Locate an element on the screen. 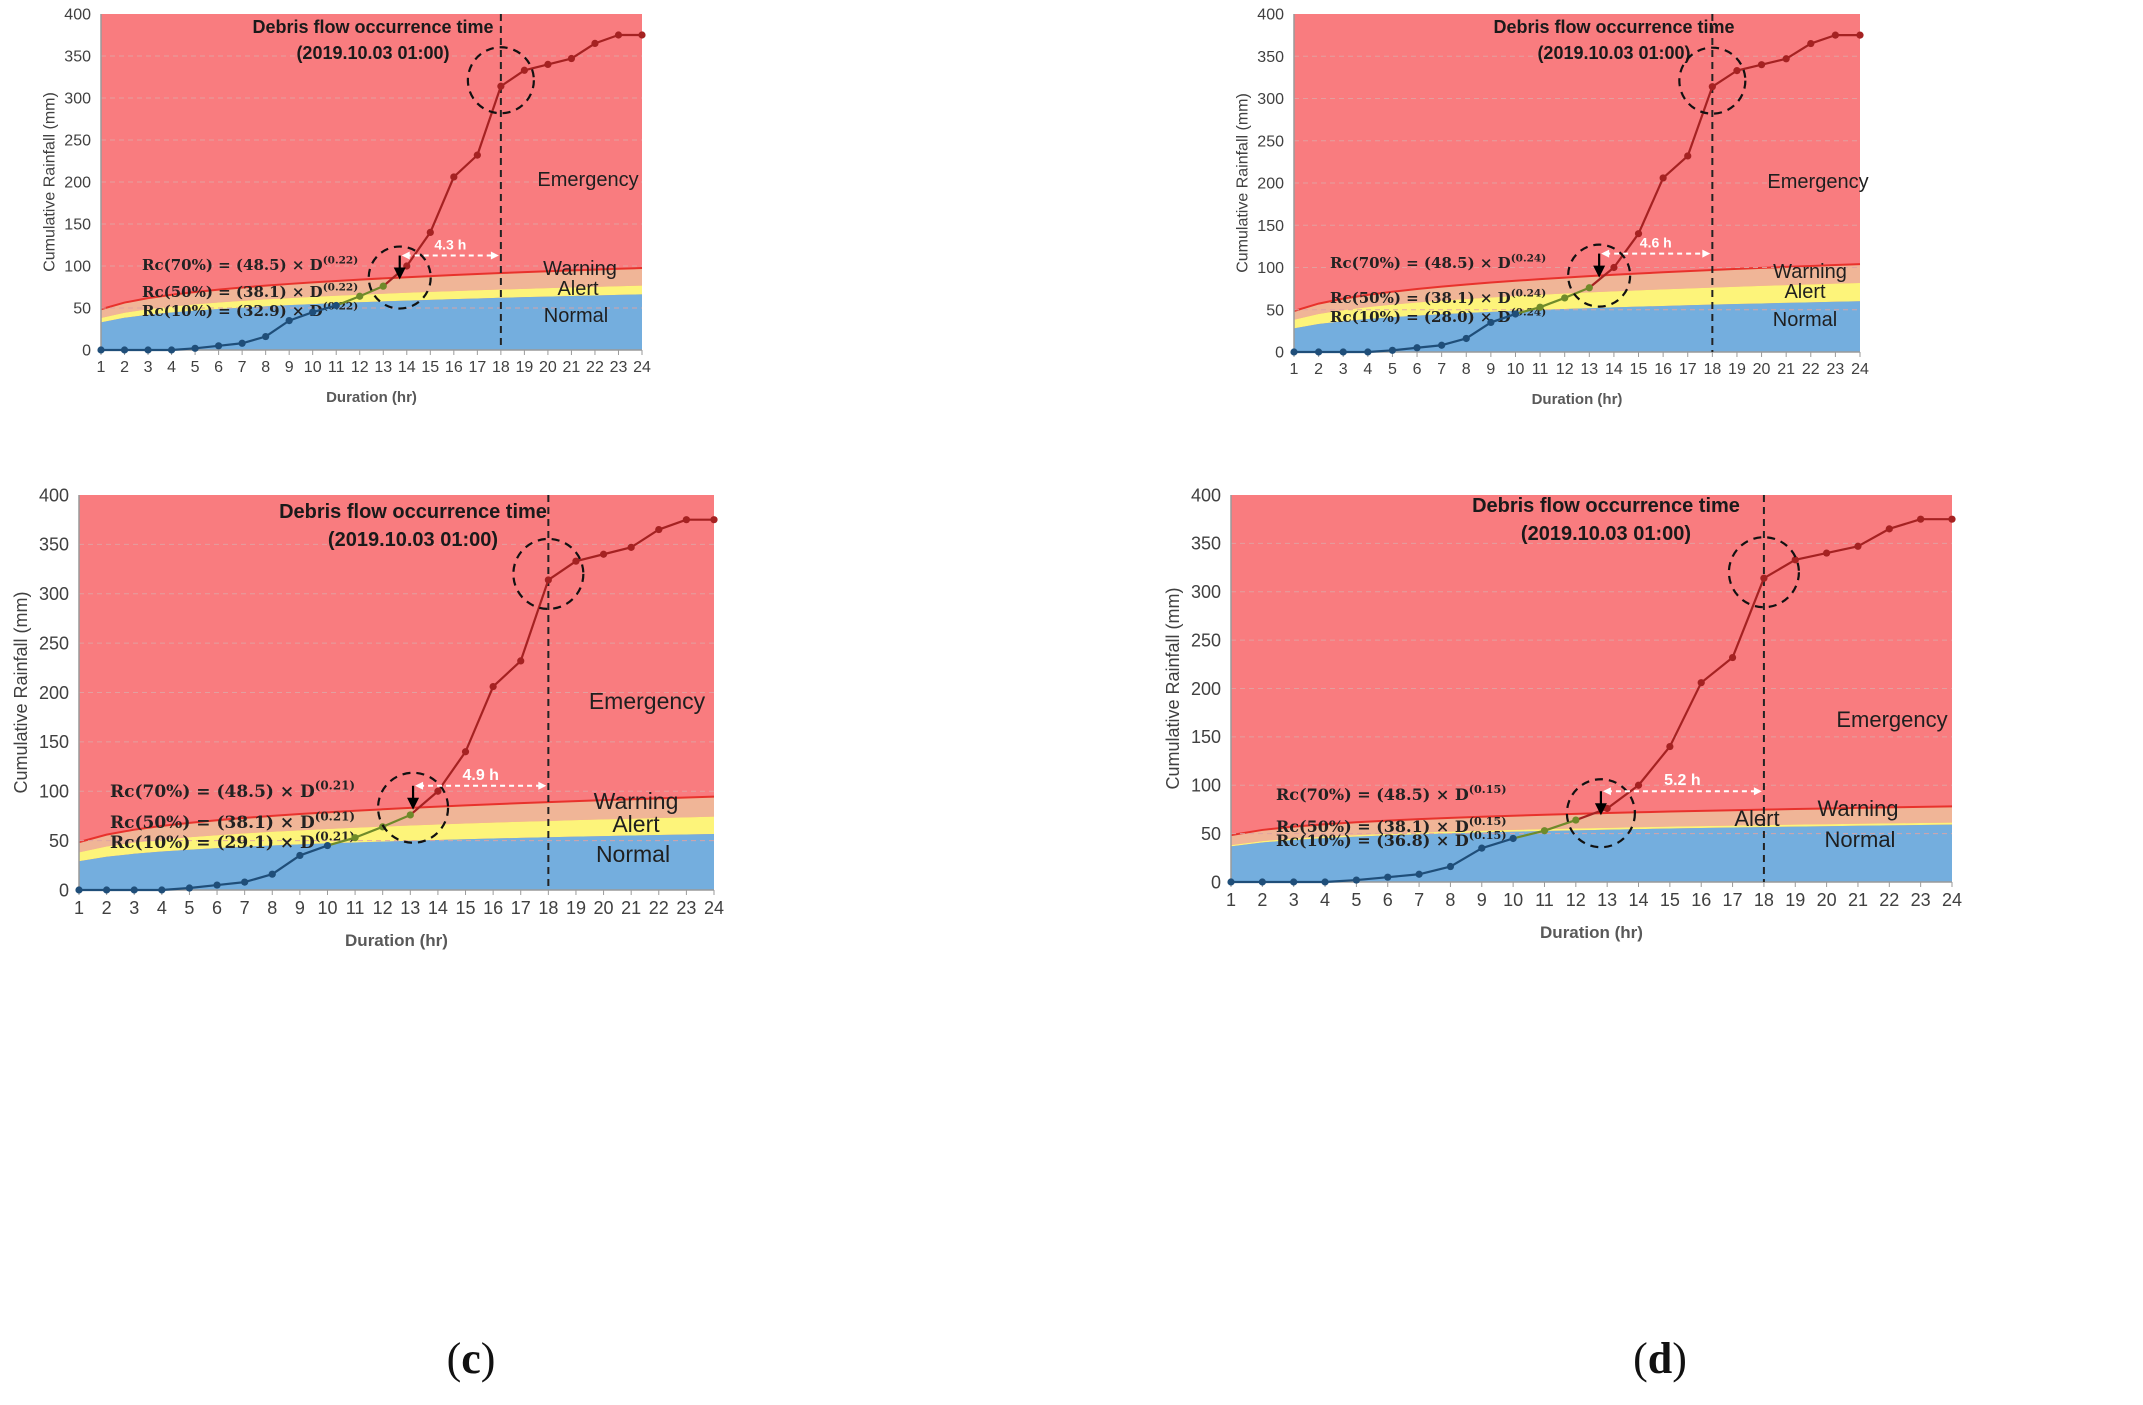 The height and width of the screenshot is (1405, 2143). y-tick-label: 50 is located at coordinates (82, 309).